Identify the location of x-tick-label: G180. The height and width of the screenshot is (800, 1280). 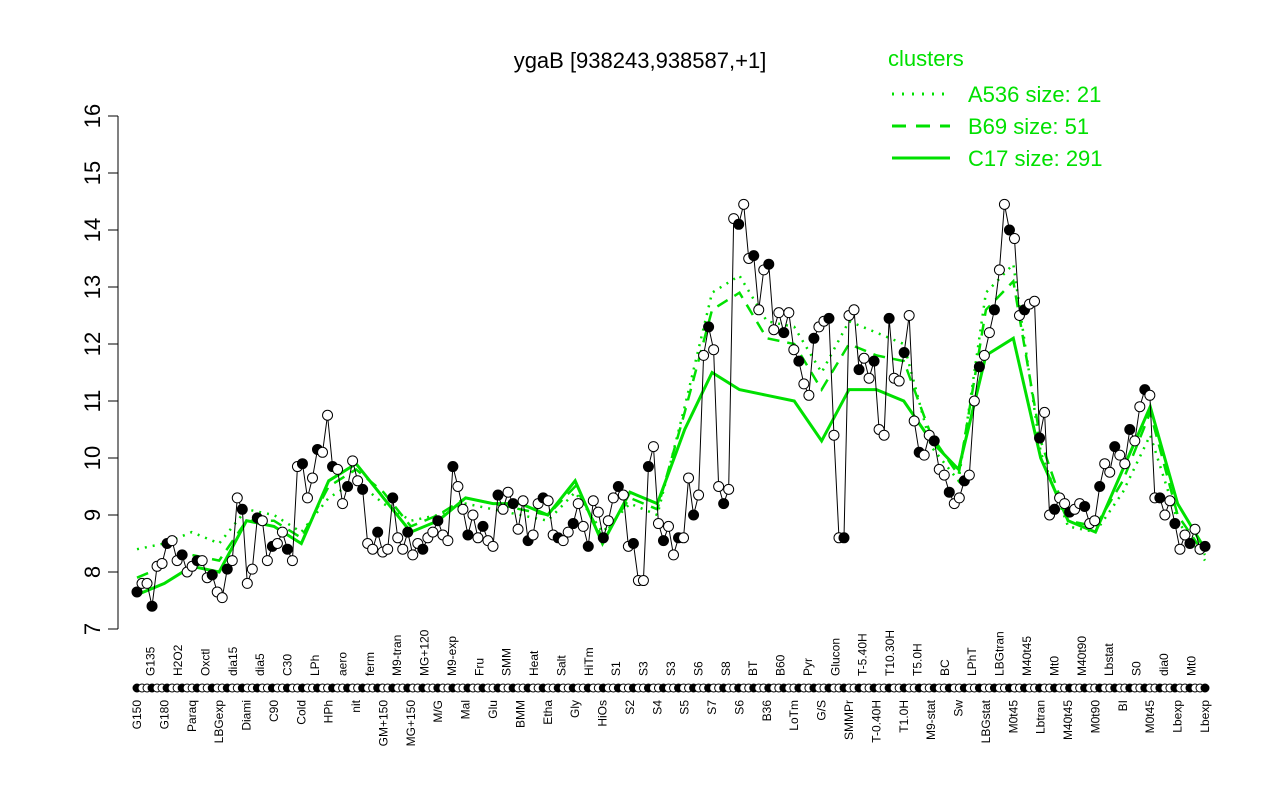
(164, 715).